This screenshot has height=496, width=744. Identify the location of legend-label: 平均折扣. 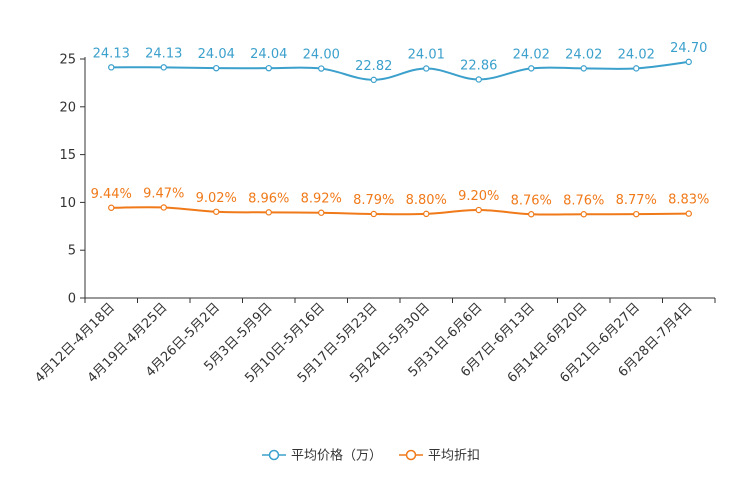
(454, 456).